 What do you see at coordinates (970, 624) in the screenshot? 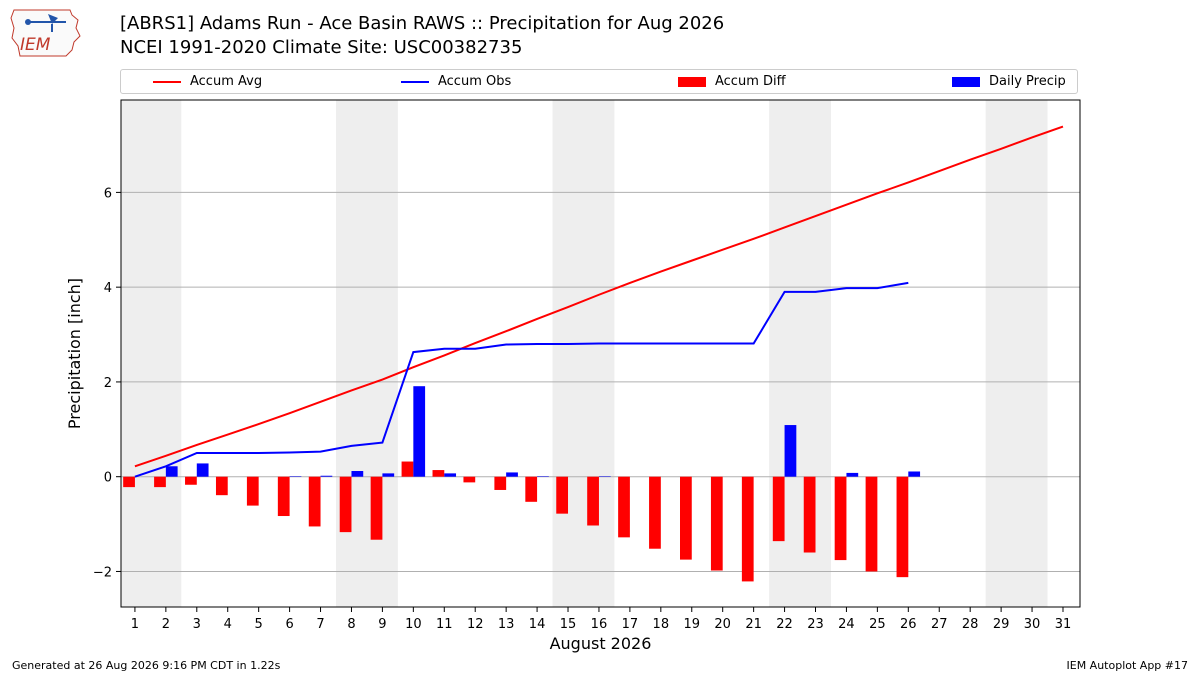
I see `x-tick-label-28: 28` at bounding box center [970, 624].